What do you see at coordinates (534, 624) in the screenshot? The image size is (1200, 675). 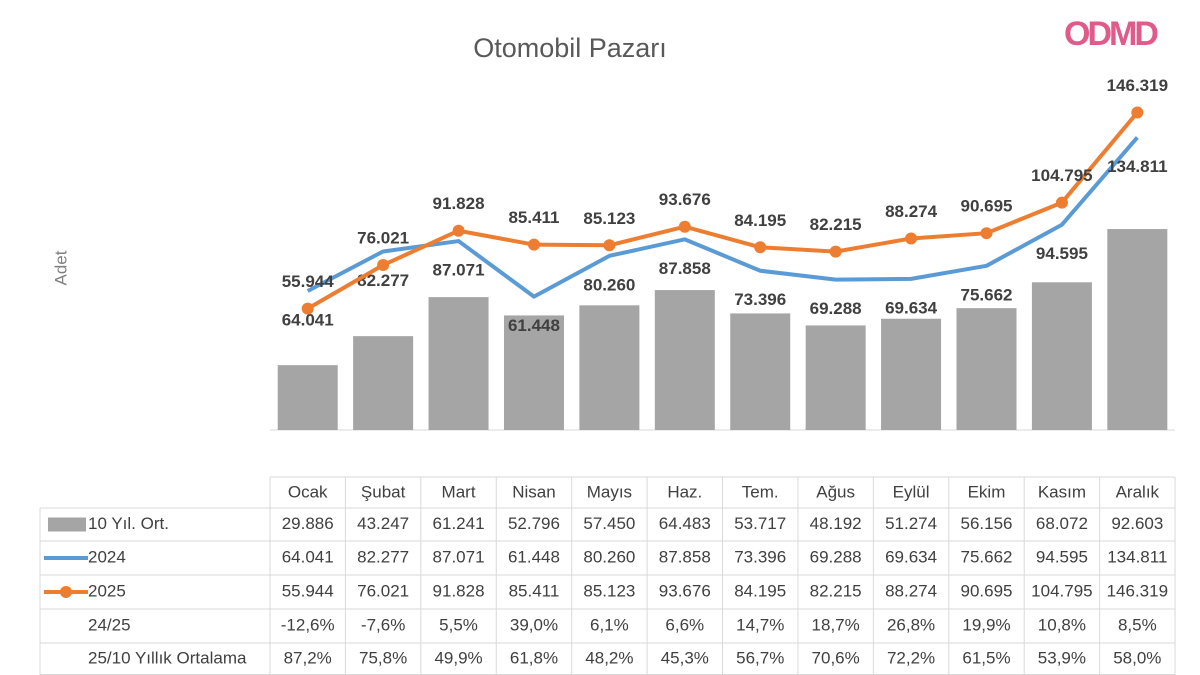 I see `table-cell: 39,0%` at bounding box center [534, 624].